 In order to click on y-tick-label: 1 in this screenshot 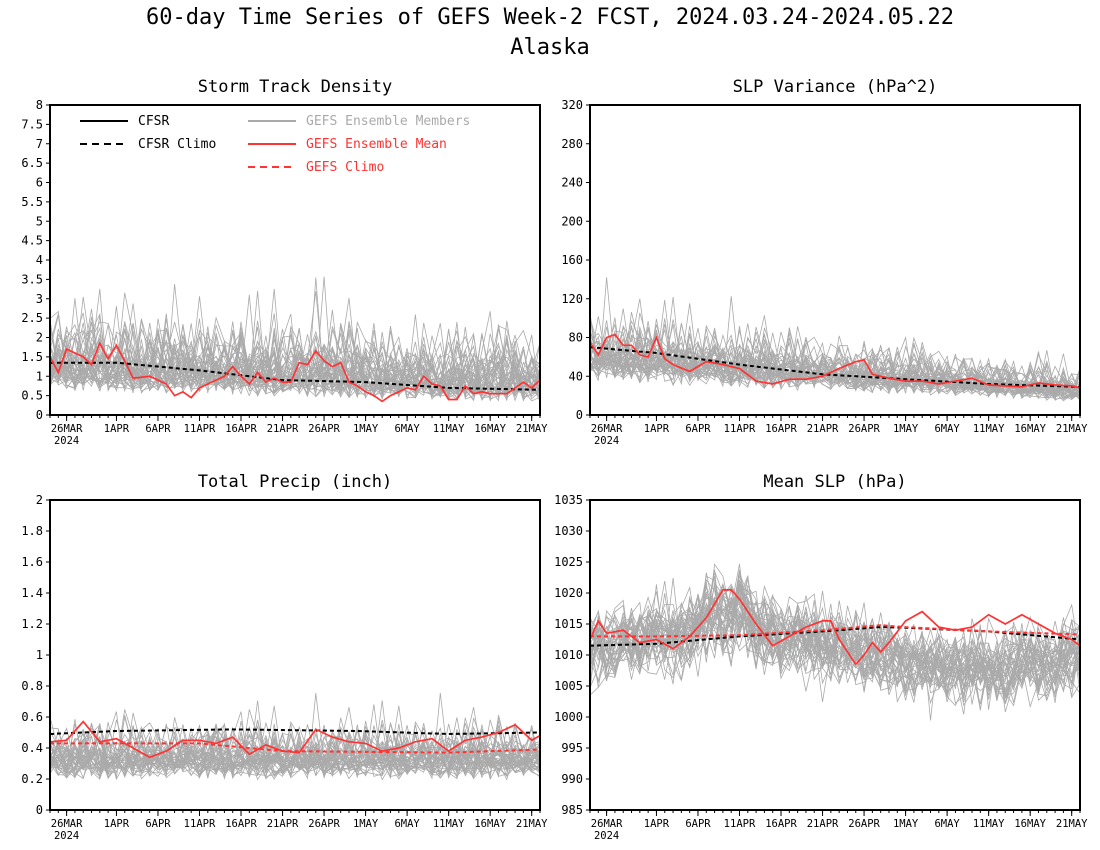, I will do `click(39, 376)`.